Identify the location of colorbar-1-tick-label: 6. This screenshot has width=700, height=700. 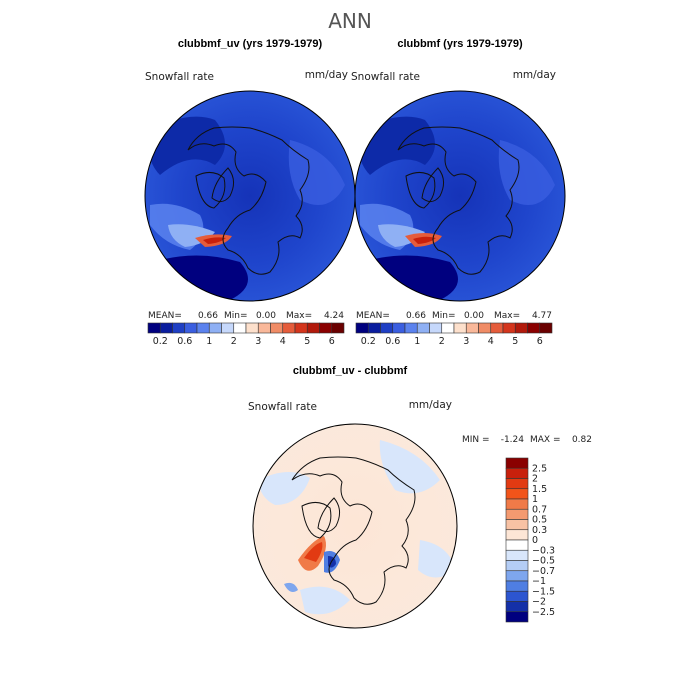
(332, 341).